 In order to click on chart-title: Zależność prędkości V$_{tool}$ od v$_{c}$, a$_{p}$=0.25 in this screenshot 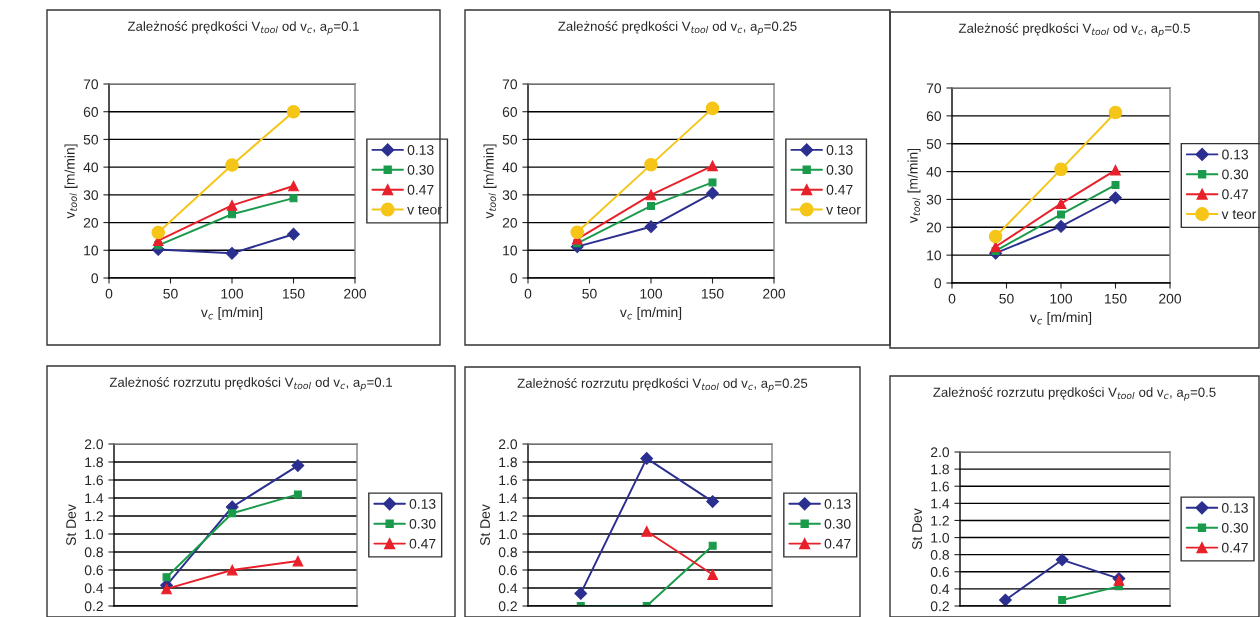, I will do `click(677, 28)`.